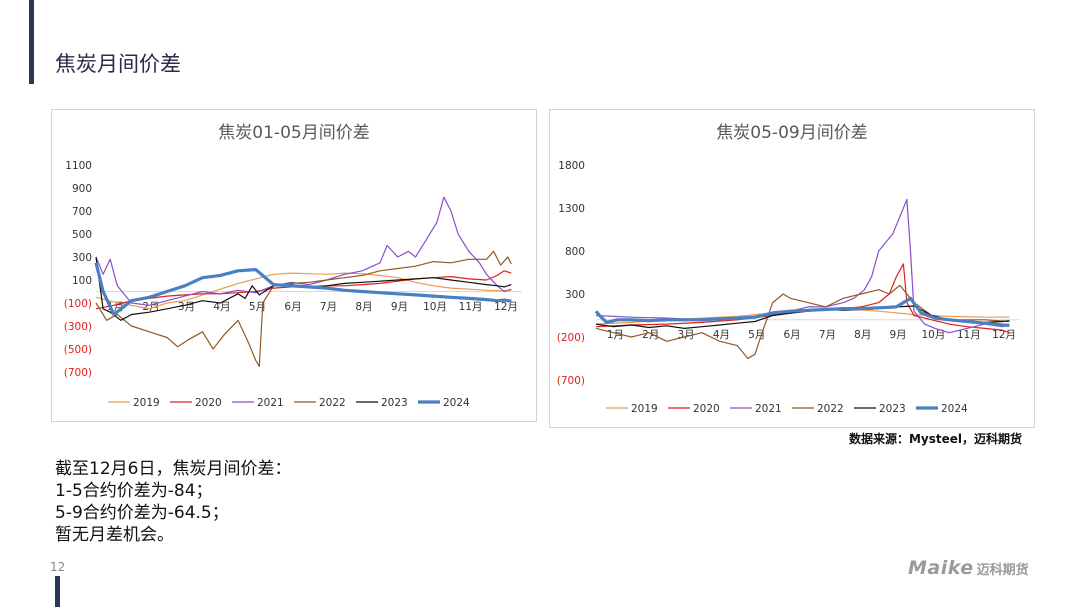 Image resolution: width=1080 pixels, height=607 pixels. What do you see at coordinates (82, 212) in the screenshot?
I see `y-tick-label: 700` at bounding box center [82, 212].